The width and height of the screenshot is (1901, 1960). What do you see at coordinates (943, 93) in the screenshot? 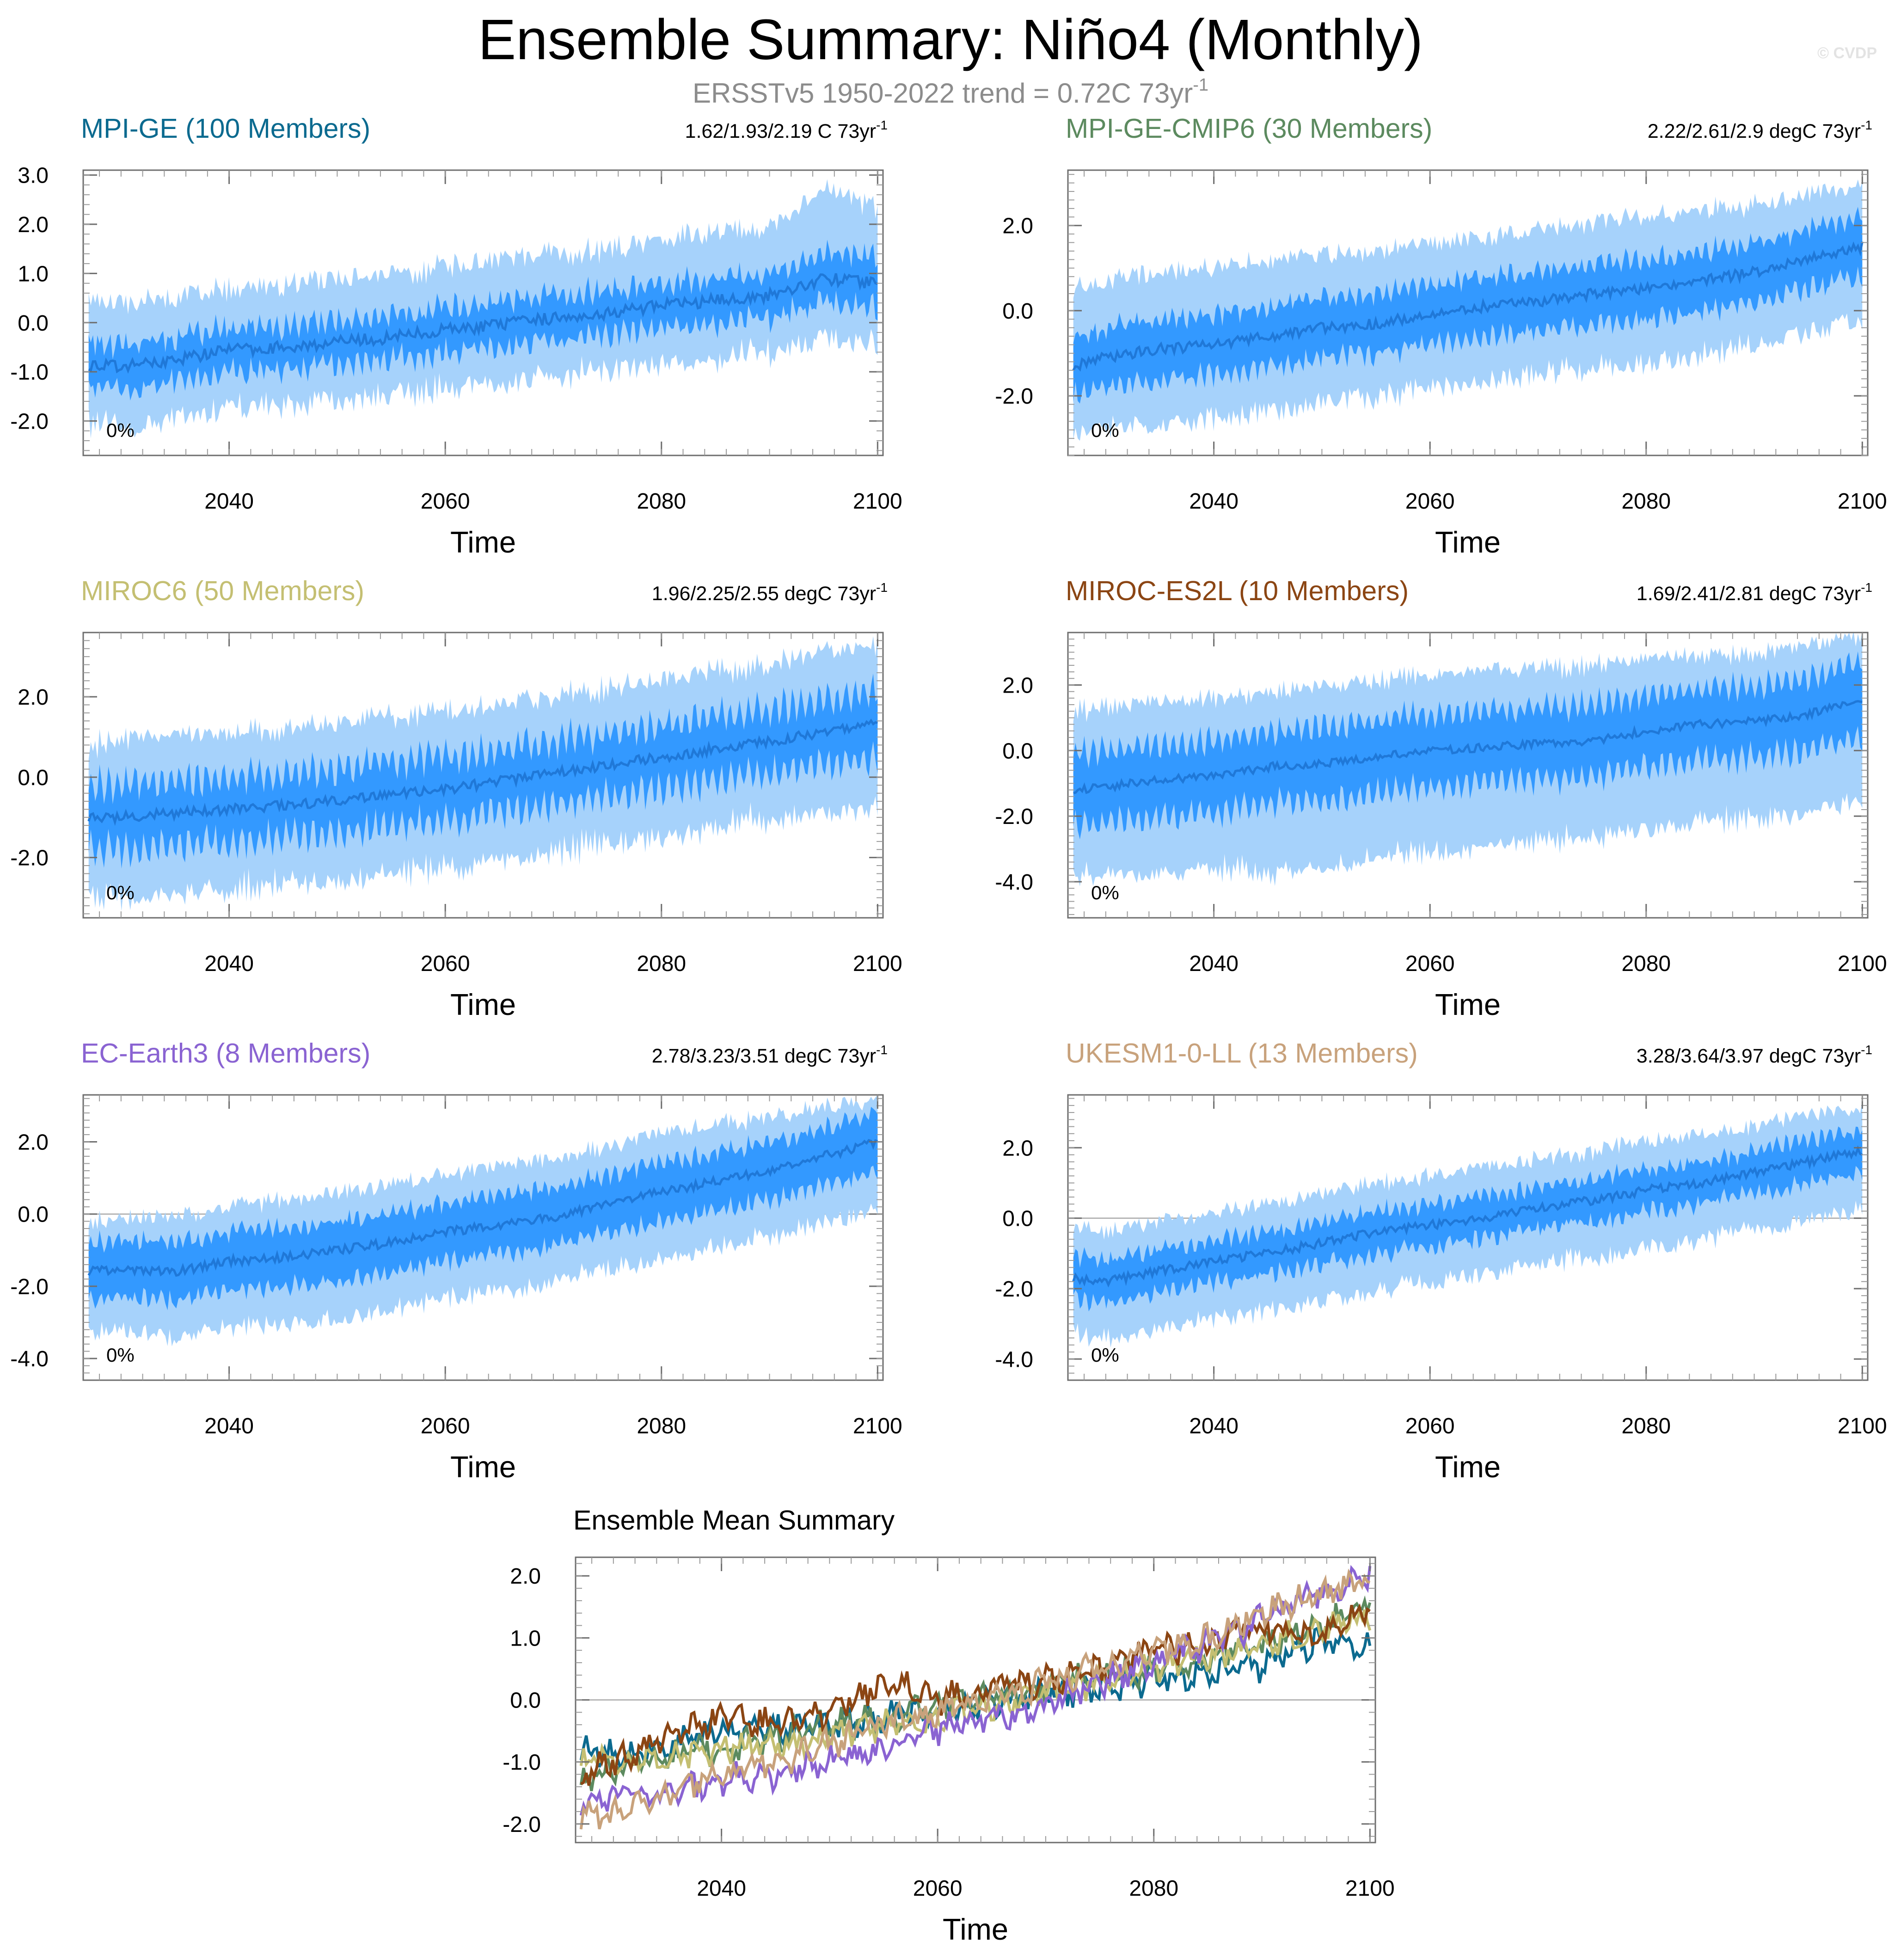
I see `subtitle-text: ERSSTv5 1950-2022 trend = 0.72C 73yr` at bounding box center [943, 93].